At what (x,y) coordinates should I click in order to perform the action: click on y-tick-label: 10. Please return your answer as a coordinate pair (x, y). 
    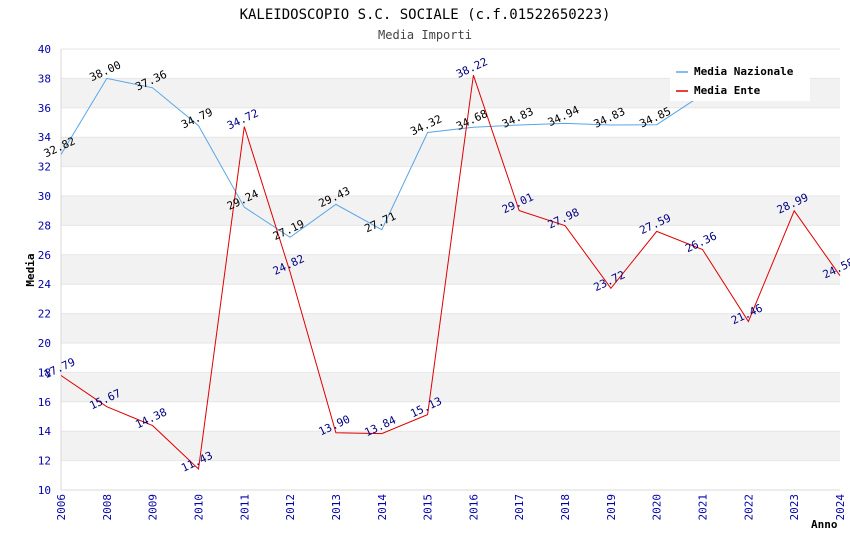
    Looking at the image, I should click on (44, 490).